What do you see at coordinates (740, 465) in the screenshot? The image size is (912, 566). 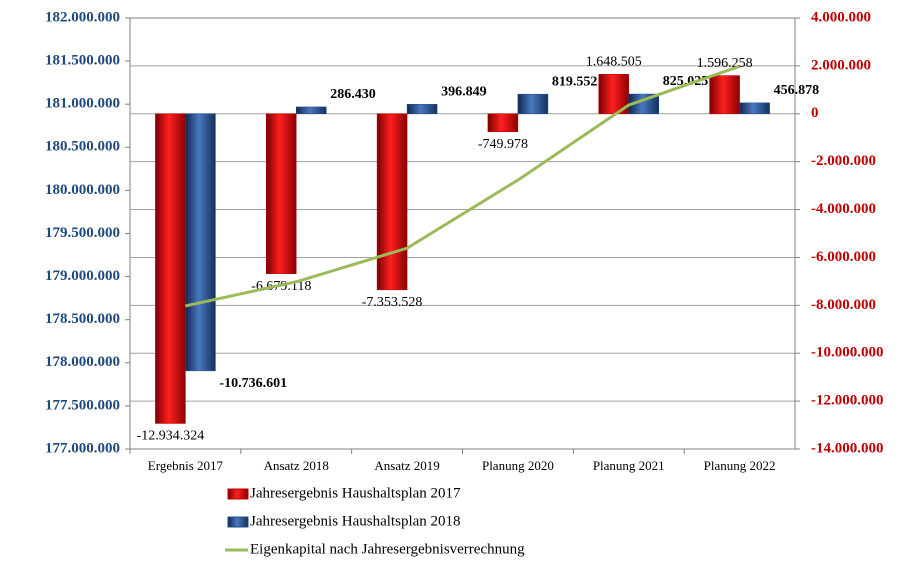 I see `x-tick-label: Planung 2022` at bounding box center [740, 465].